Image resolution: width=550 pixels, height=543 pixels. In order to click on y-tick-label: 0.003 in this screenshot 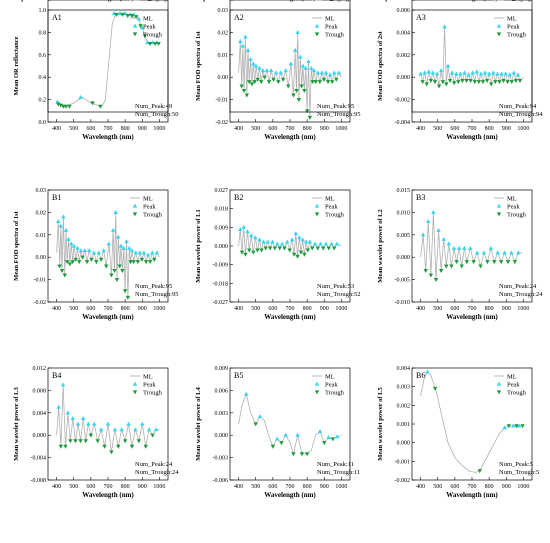, I will do `click(40, 1)`.